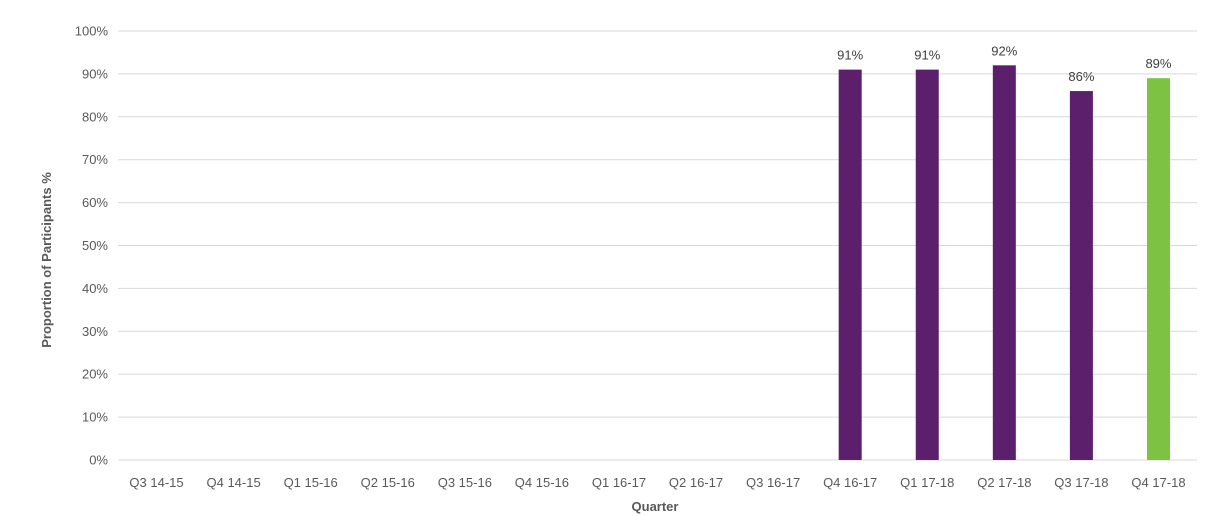 This screenshot has height=516, width=1206. What do you see at coordinates (1081, 482) in the screenshot?
I see `x-tick-label: Q3 17-18` at bounding box center [1081, 482].